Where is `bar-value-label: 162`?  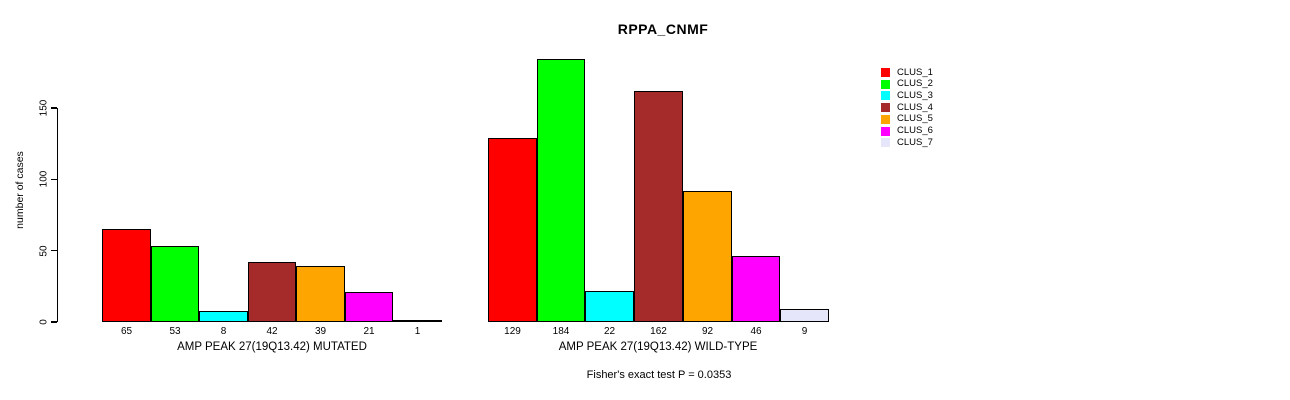
bar-value-label: 162 is located at coordinates (658, 331).